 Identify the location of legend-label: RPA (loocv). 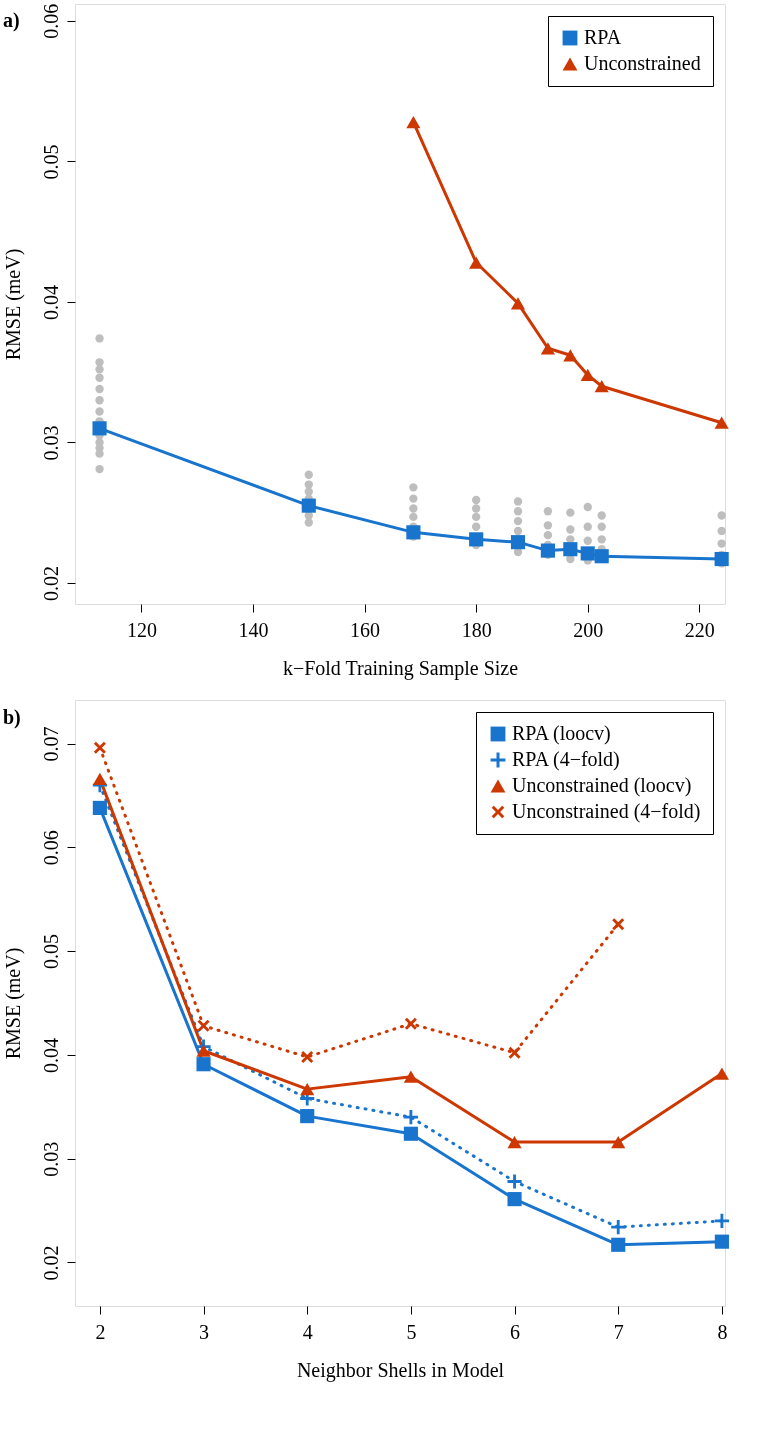
(561, 733).